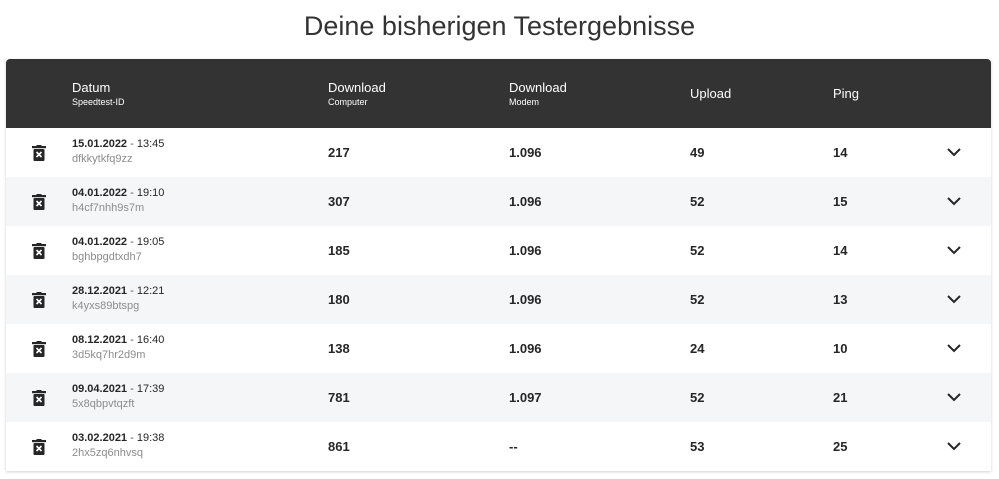  Describe the element at coordinates (109, 355) in the screenshot. I see `speedtest-id: 3d5kq7hr2d9m` at that location.